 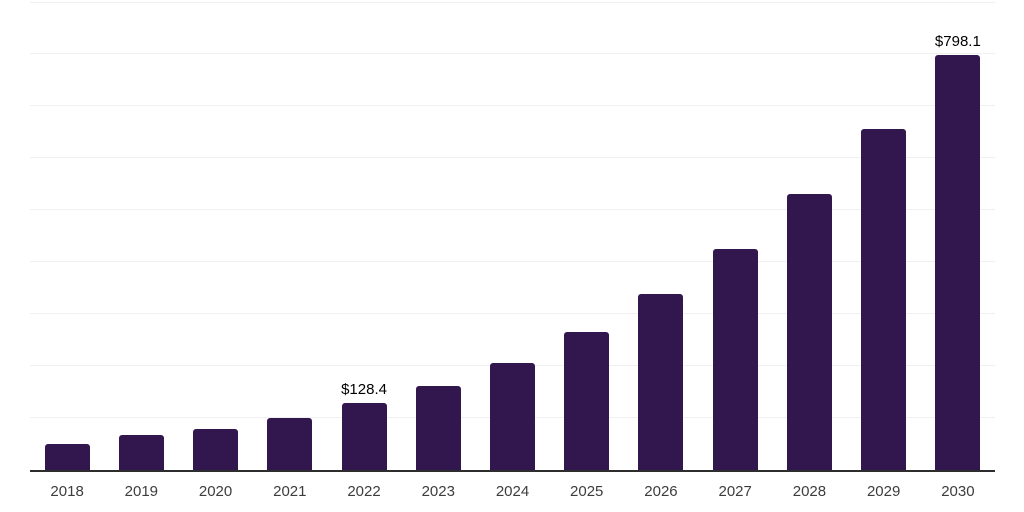 I want to click on x-tick-label-2021: 2021, so click(x=290, y=491).